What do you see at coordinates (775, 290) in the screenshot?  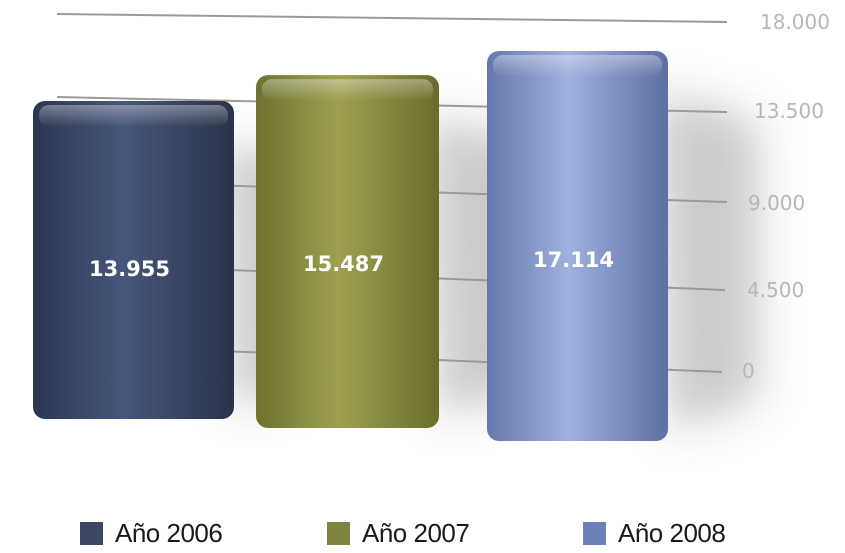 I see `y-tick-label: 4.500` at bounding box center [775, 290].